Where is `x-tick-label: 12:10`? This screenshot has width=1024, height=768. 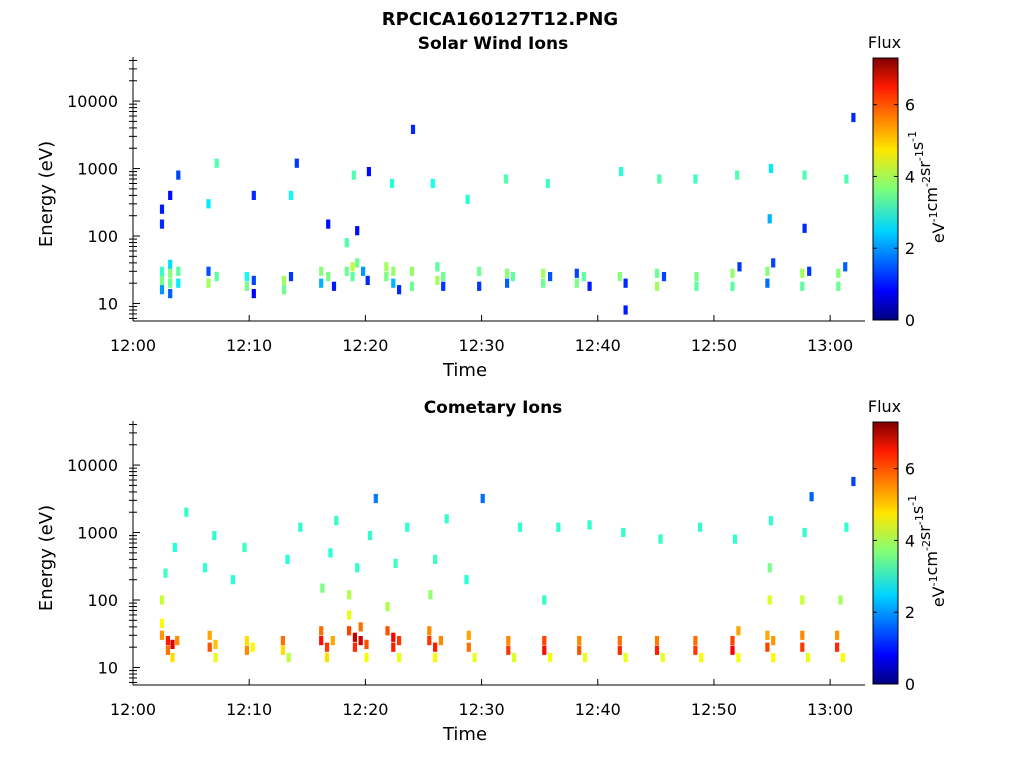 x-tick-label: 12:10 is located at coordinates (249, 345).